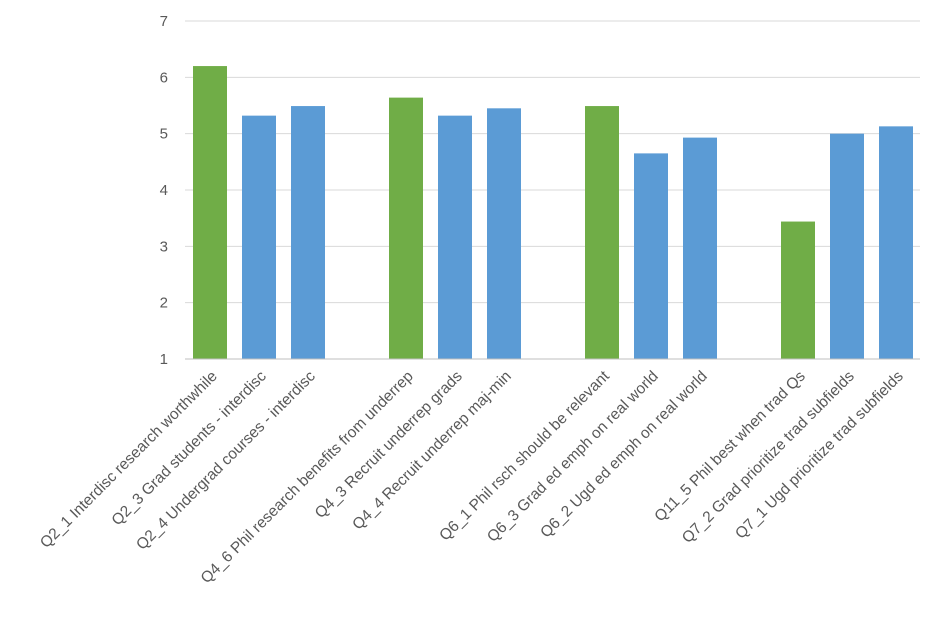  I want to click on y-tick-label: 7, so click(164, 21).